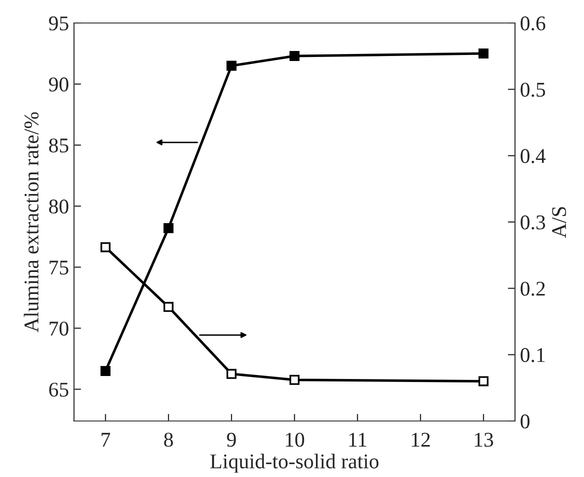  Describe the element at coordinates (421, 439) in the screenshot. I see `x-tick-label: 12` at that location.